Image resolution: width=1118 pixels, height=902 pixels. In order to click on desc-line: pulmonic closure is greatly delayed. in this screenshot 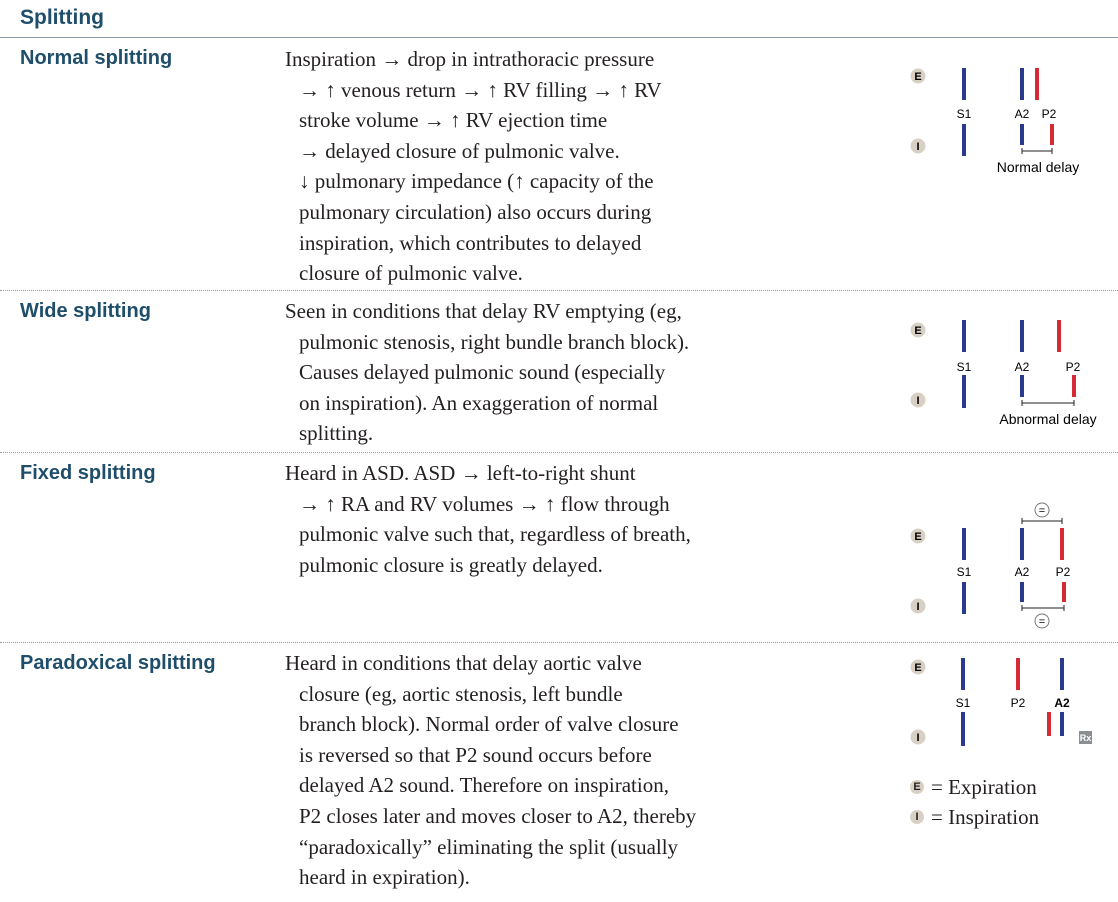, I will do `click(451, 564)`.